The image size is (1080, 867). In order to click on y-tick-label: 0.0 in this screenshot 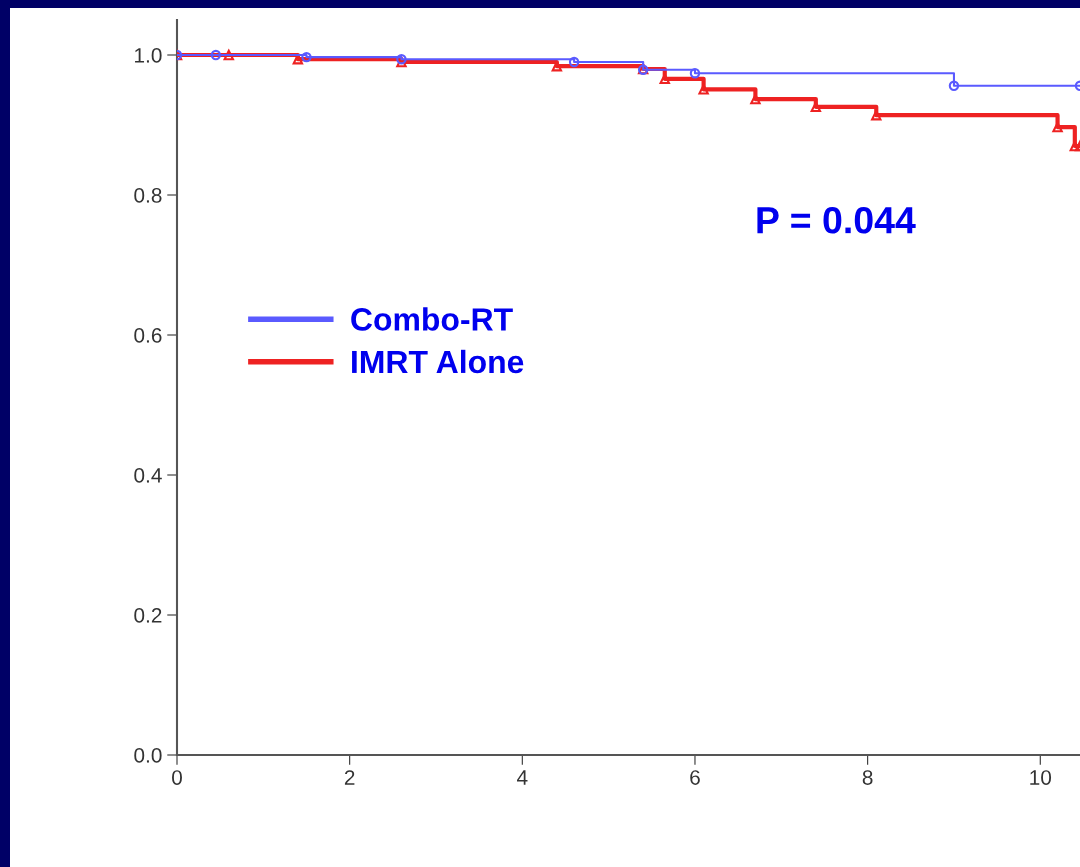, I will do `click(148, 755)`.